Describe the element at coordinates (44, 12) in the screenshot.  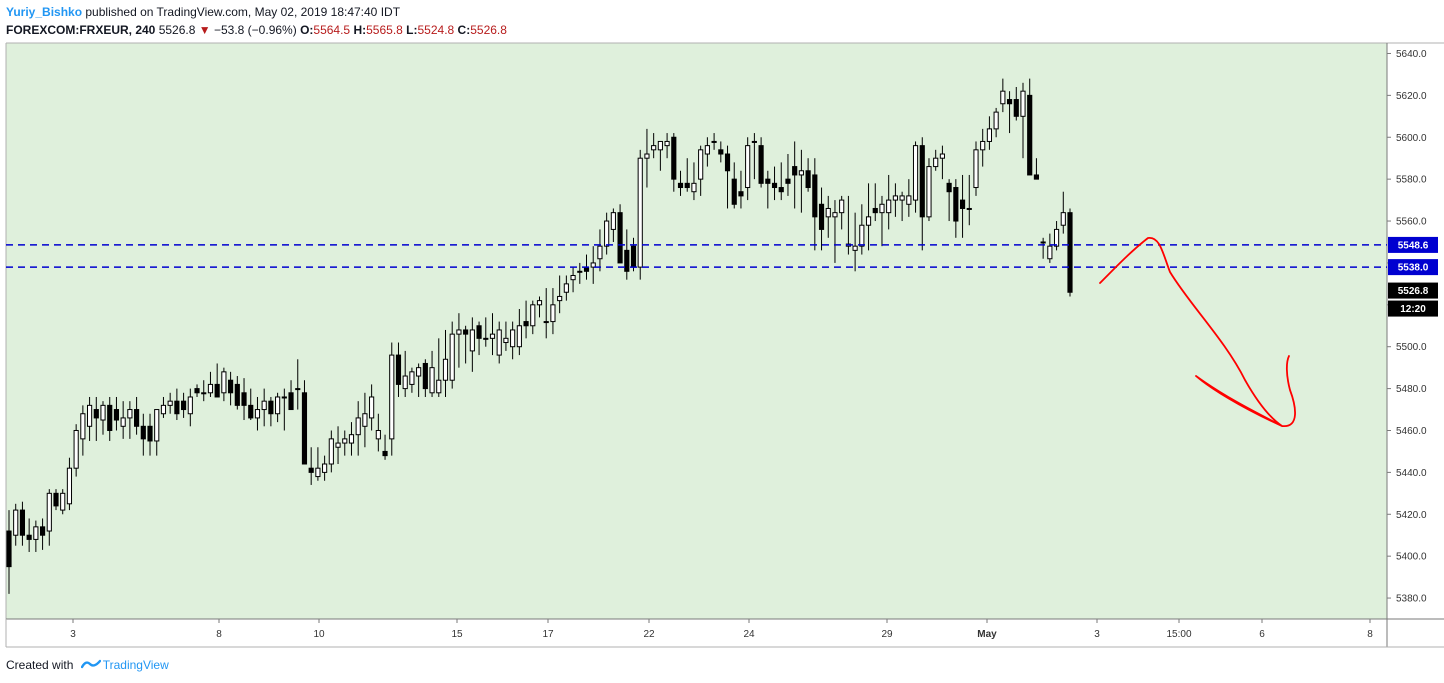
I see `author-link: Yuriy_Bishko` at that location.